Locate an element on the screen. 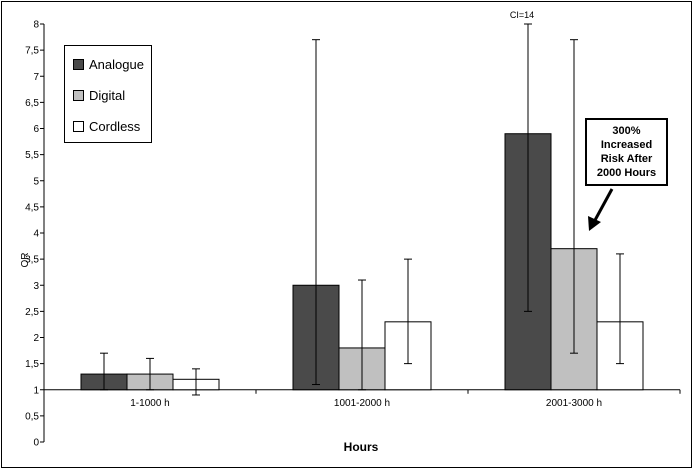 This screenshot has width=695, height=470. y-tick-label: 1 is located at coordinates (36, 390).